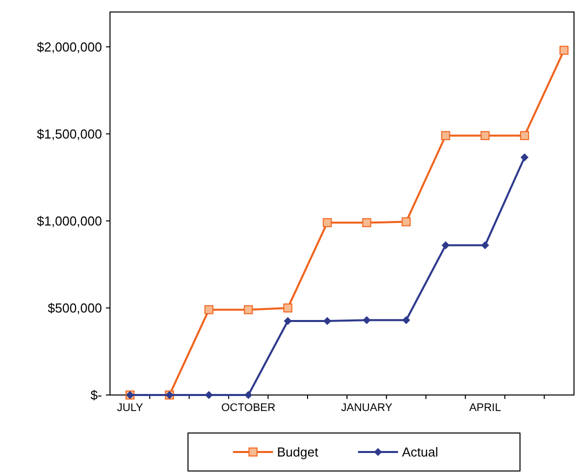 This screenshot has width=578, height=475. Describe the element at coordinates (130, 408) in the screenshot. I see `x-tick-label: JULY` at that location.